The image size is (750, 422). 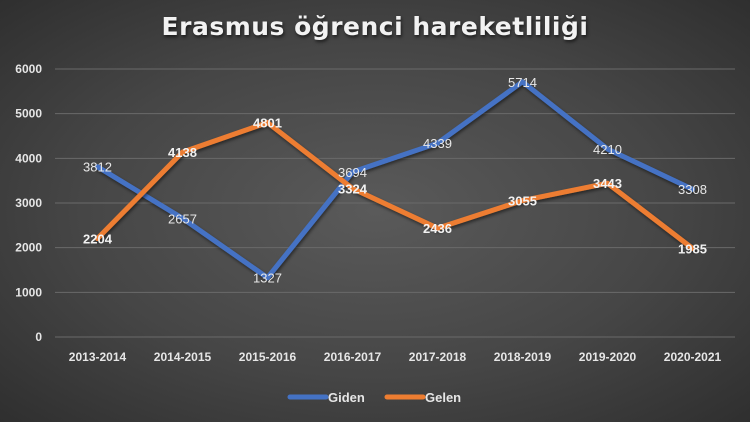 What do you see at coordinates (437, 228) in the screenshot?
I see `data-label-gelen: 2436` at bounding box center [437, 228].